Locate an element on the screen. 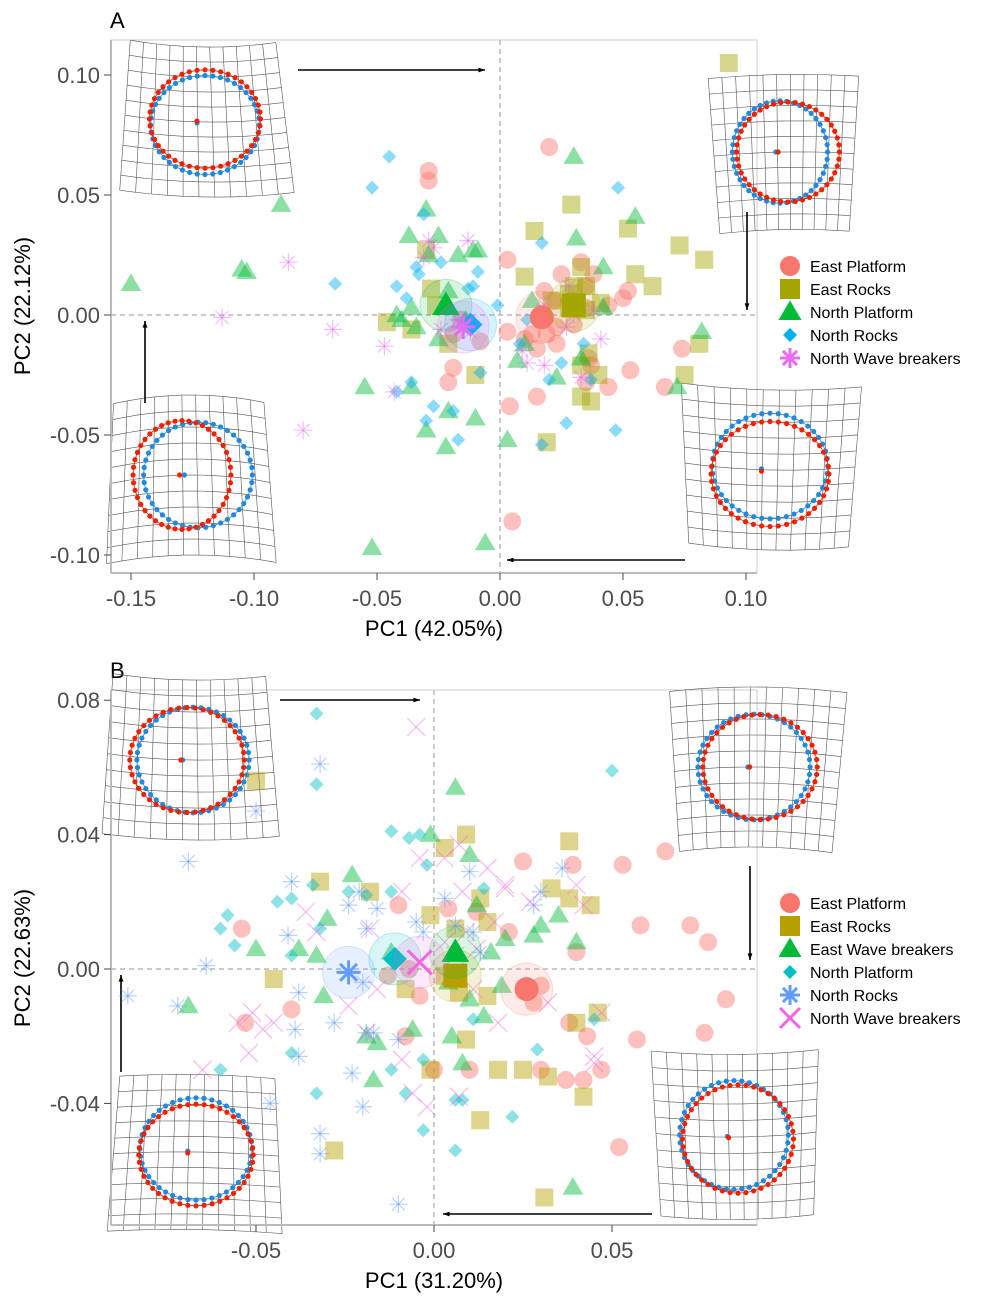 This screenshot has height=1300, width=1000. series-east-platform is located at coordinates (483, 999).